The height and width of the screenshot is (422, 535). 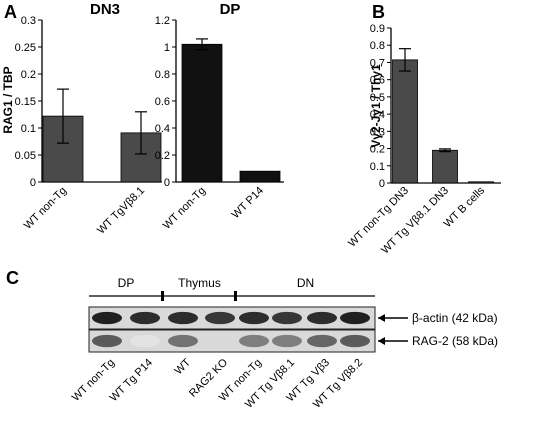 I want to click on row-label: β-actin (42 kDa), so click(x=455, y=318).